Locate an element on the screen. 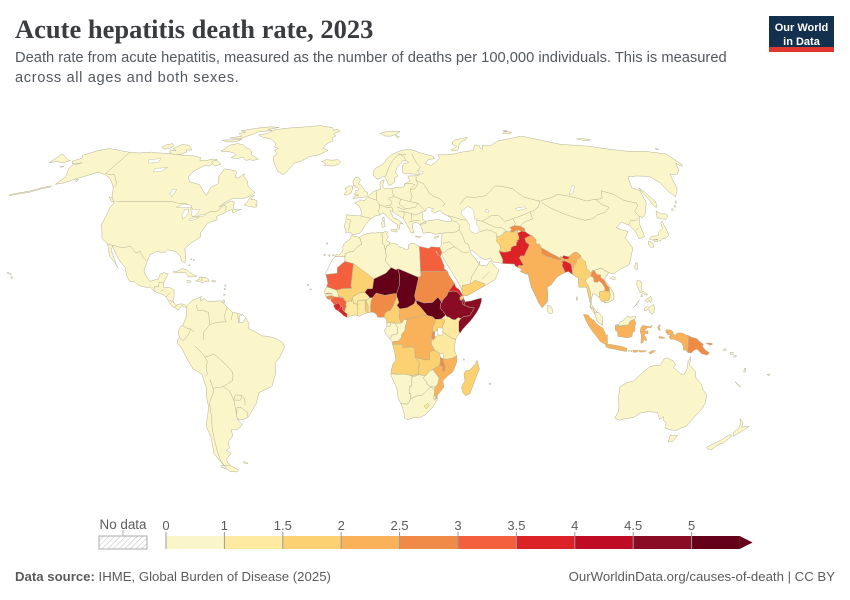 The height and width of the screenshot is (600, 850). svg-text: 3.5 is located at coordinates (516, 525).